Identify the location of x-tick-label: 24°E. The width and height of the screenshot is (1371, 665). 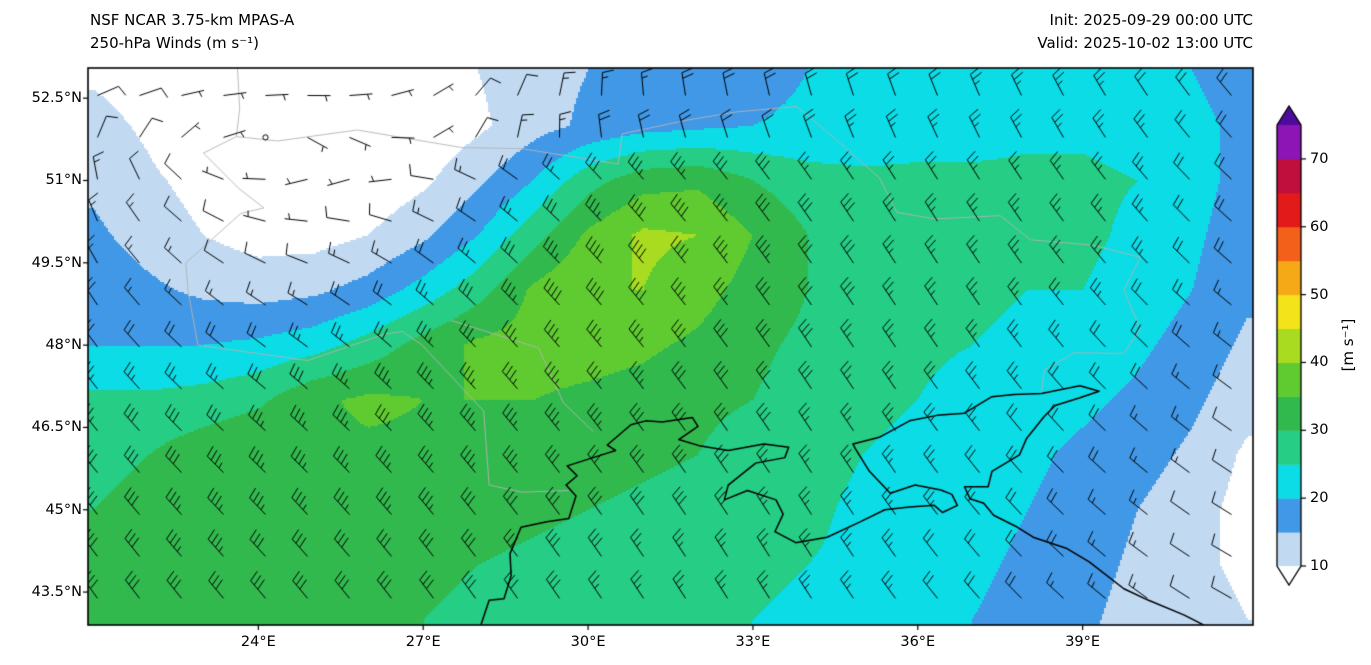
(258, 642).